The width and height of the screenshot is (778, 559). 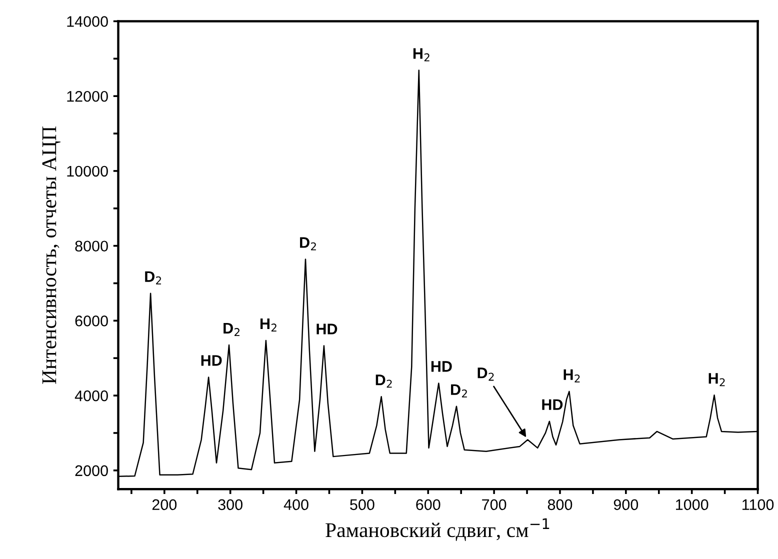 What do you see at coordinates (51, 255) in the screenshot?
I see `y-axis-title: Интенсивность, отчеты АЦП` at bounding box center [51, 255].